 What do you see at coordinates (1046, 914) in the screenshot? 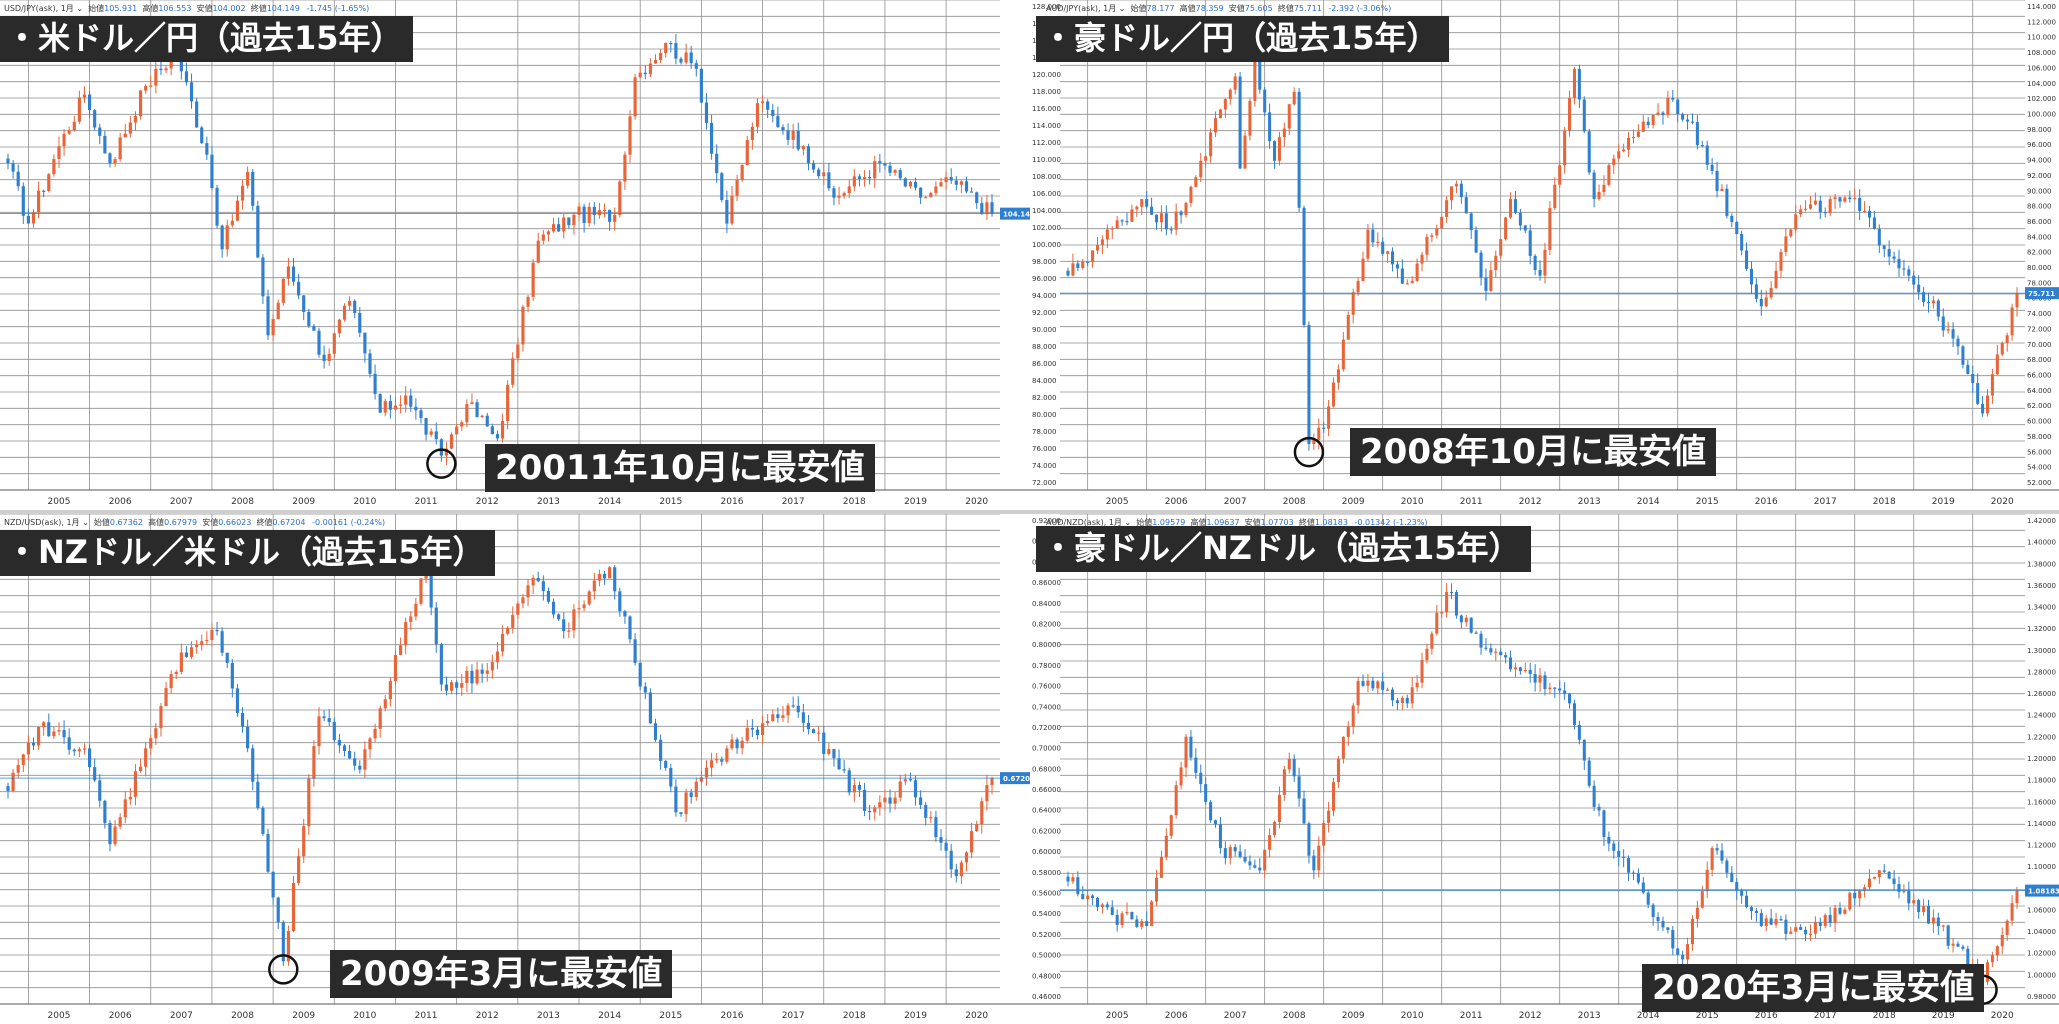
I see `left-axis-tick-label: 0.54000` at bounding box center [1046, 914].